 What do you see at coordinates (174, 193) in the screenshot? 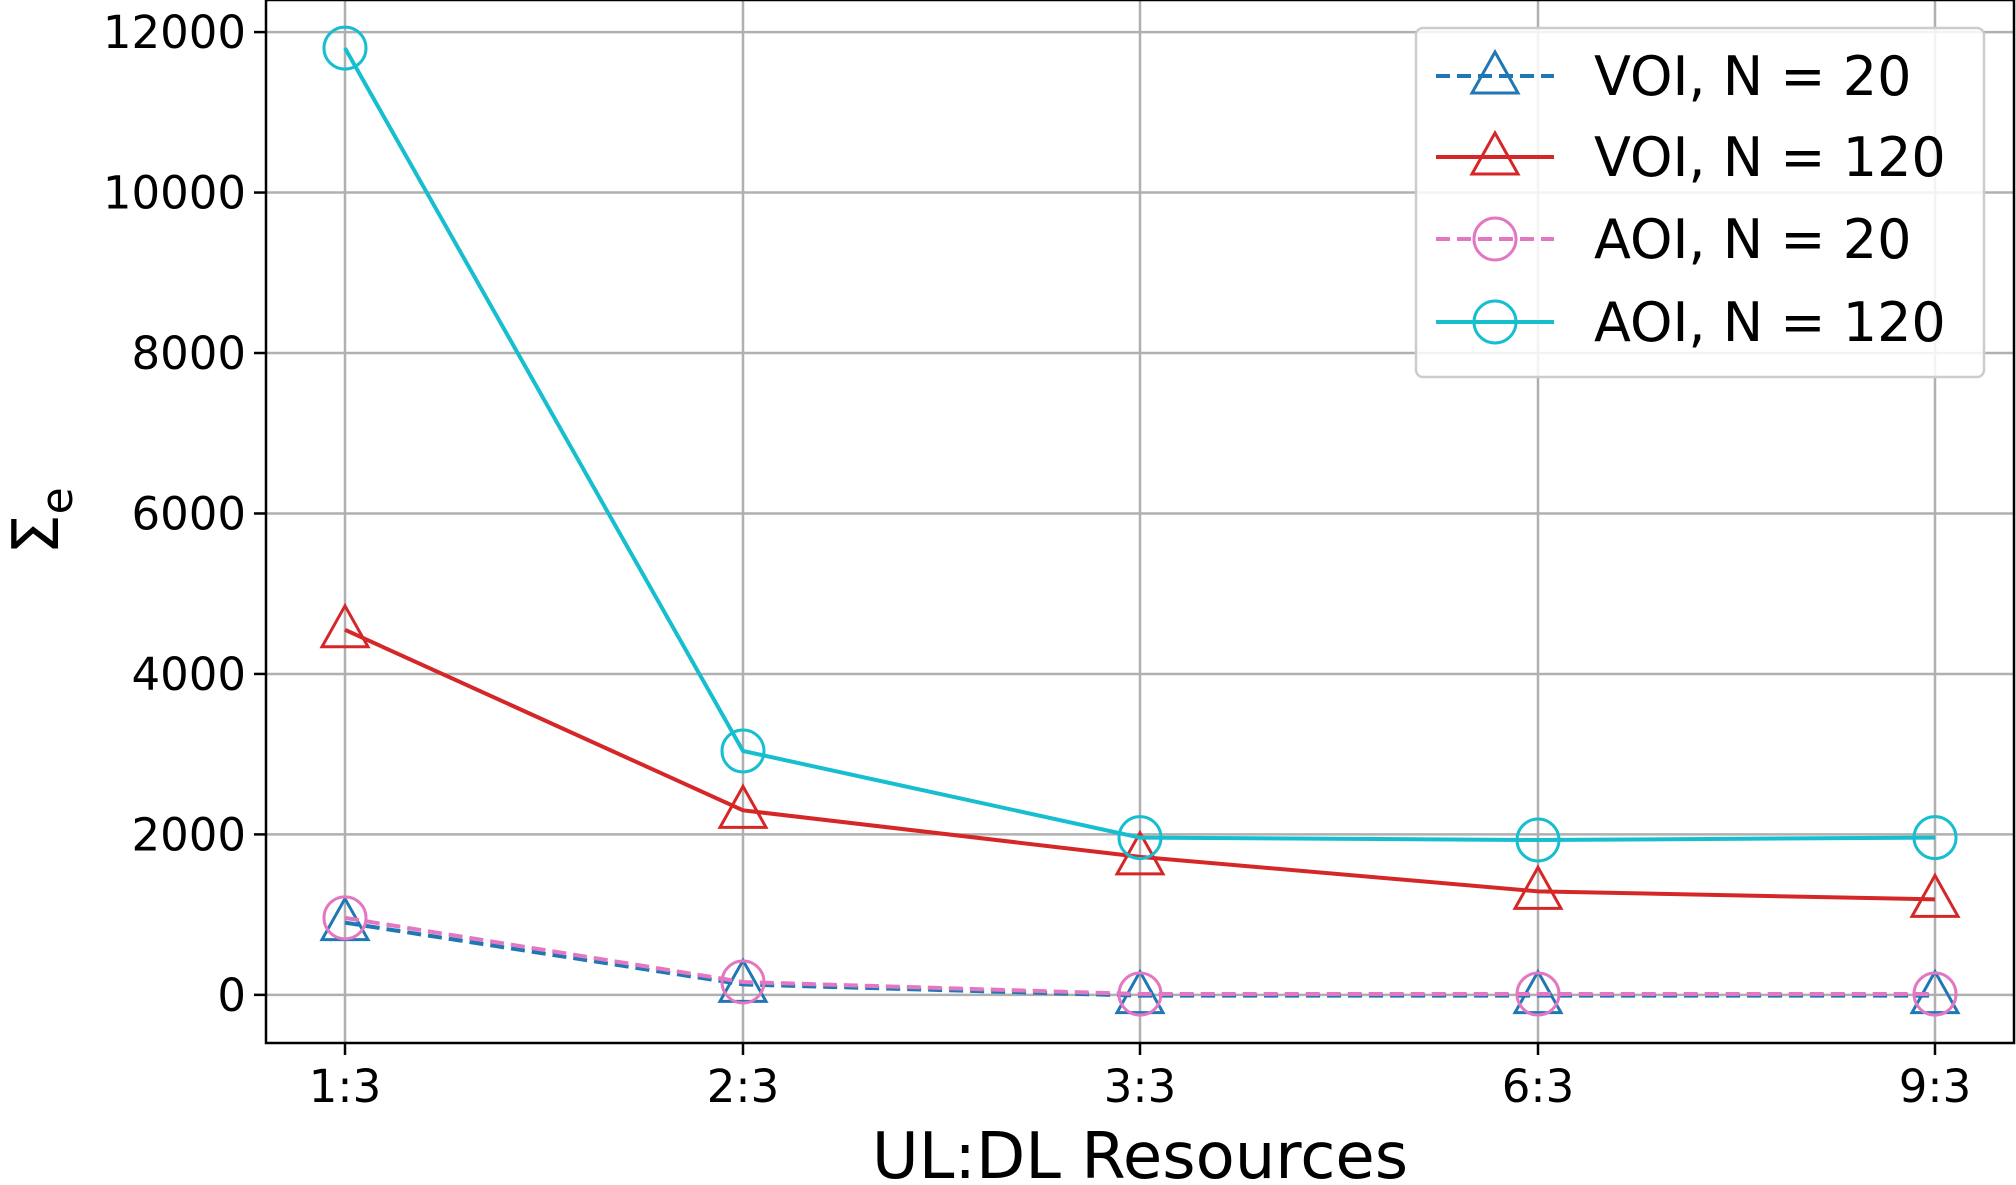
I see `y-tick-label: 10000` at bounding box center [174, 193].